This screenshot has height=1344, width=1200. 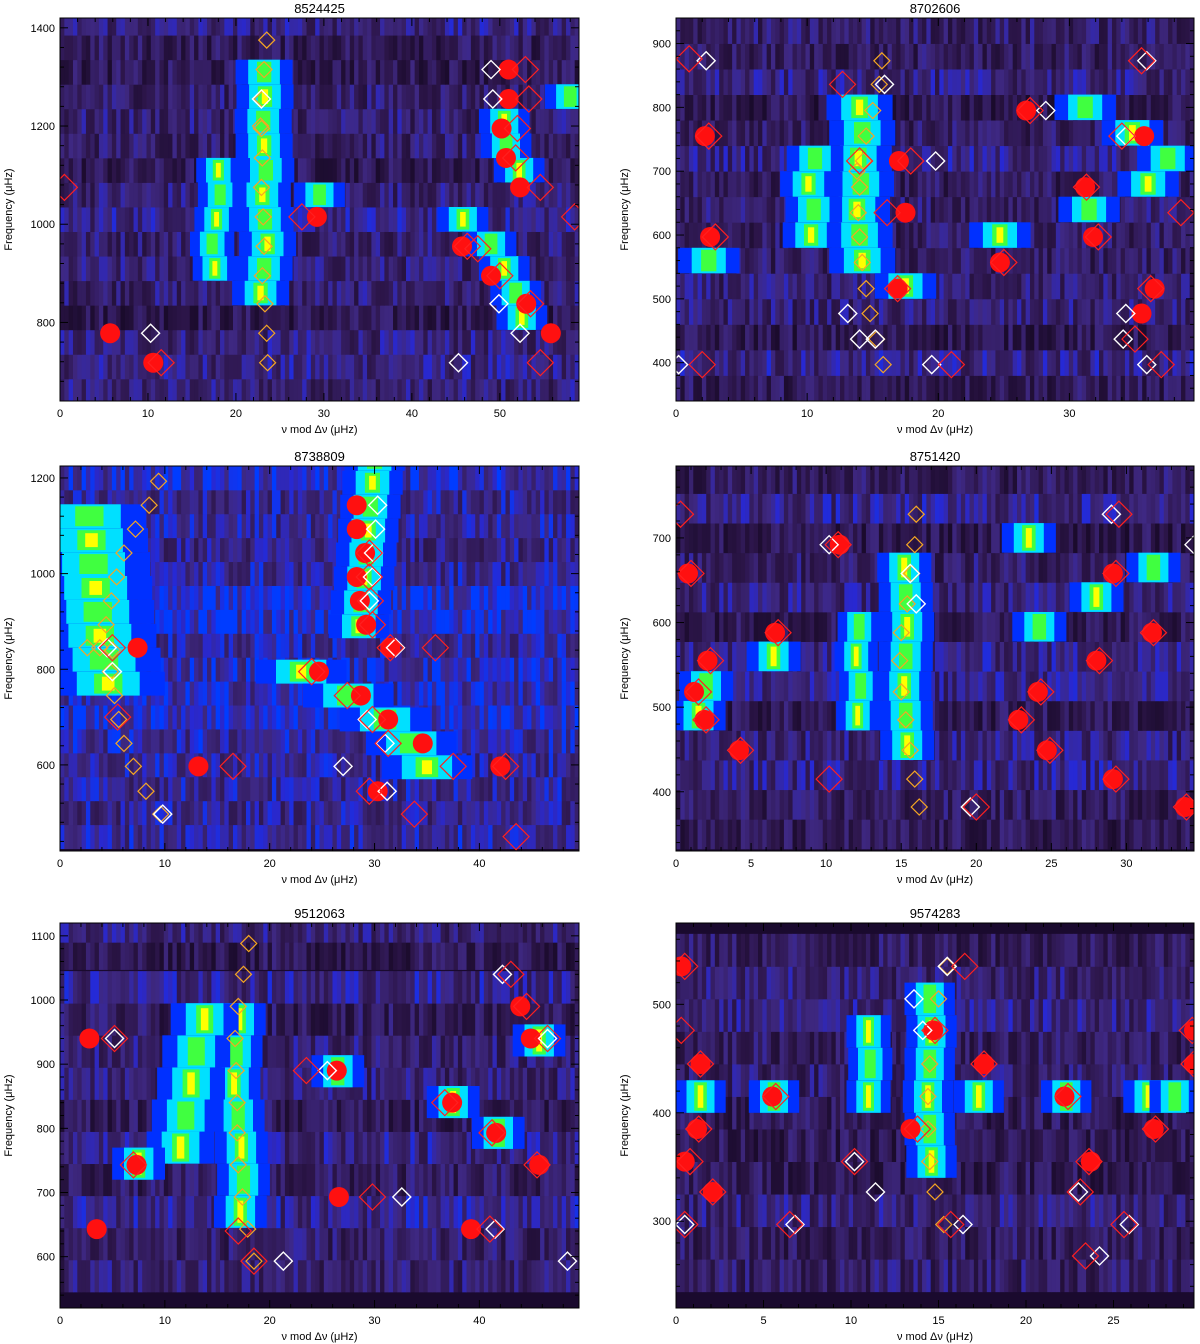 I want to click on x-tick-label: 20, so click(x=938, y=414).